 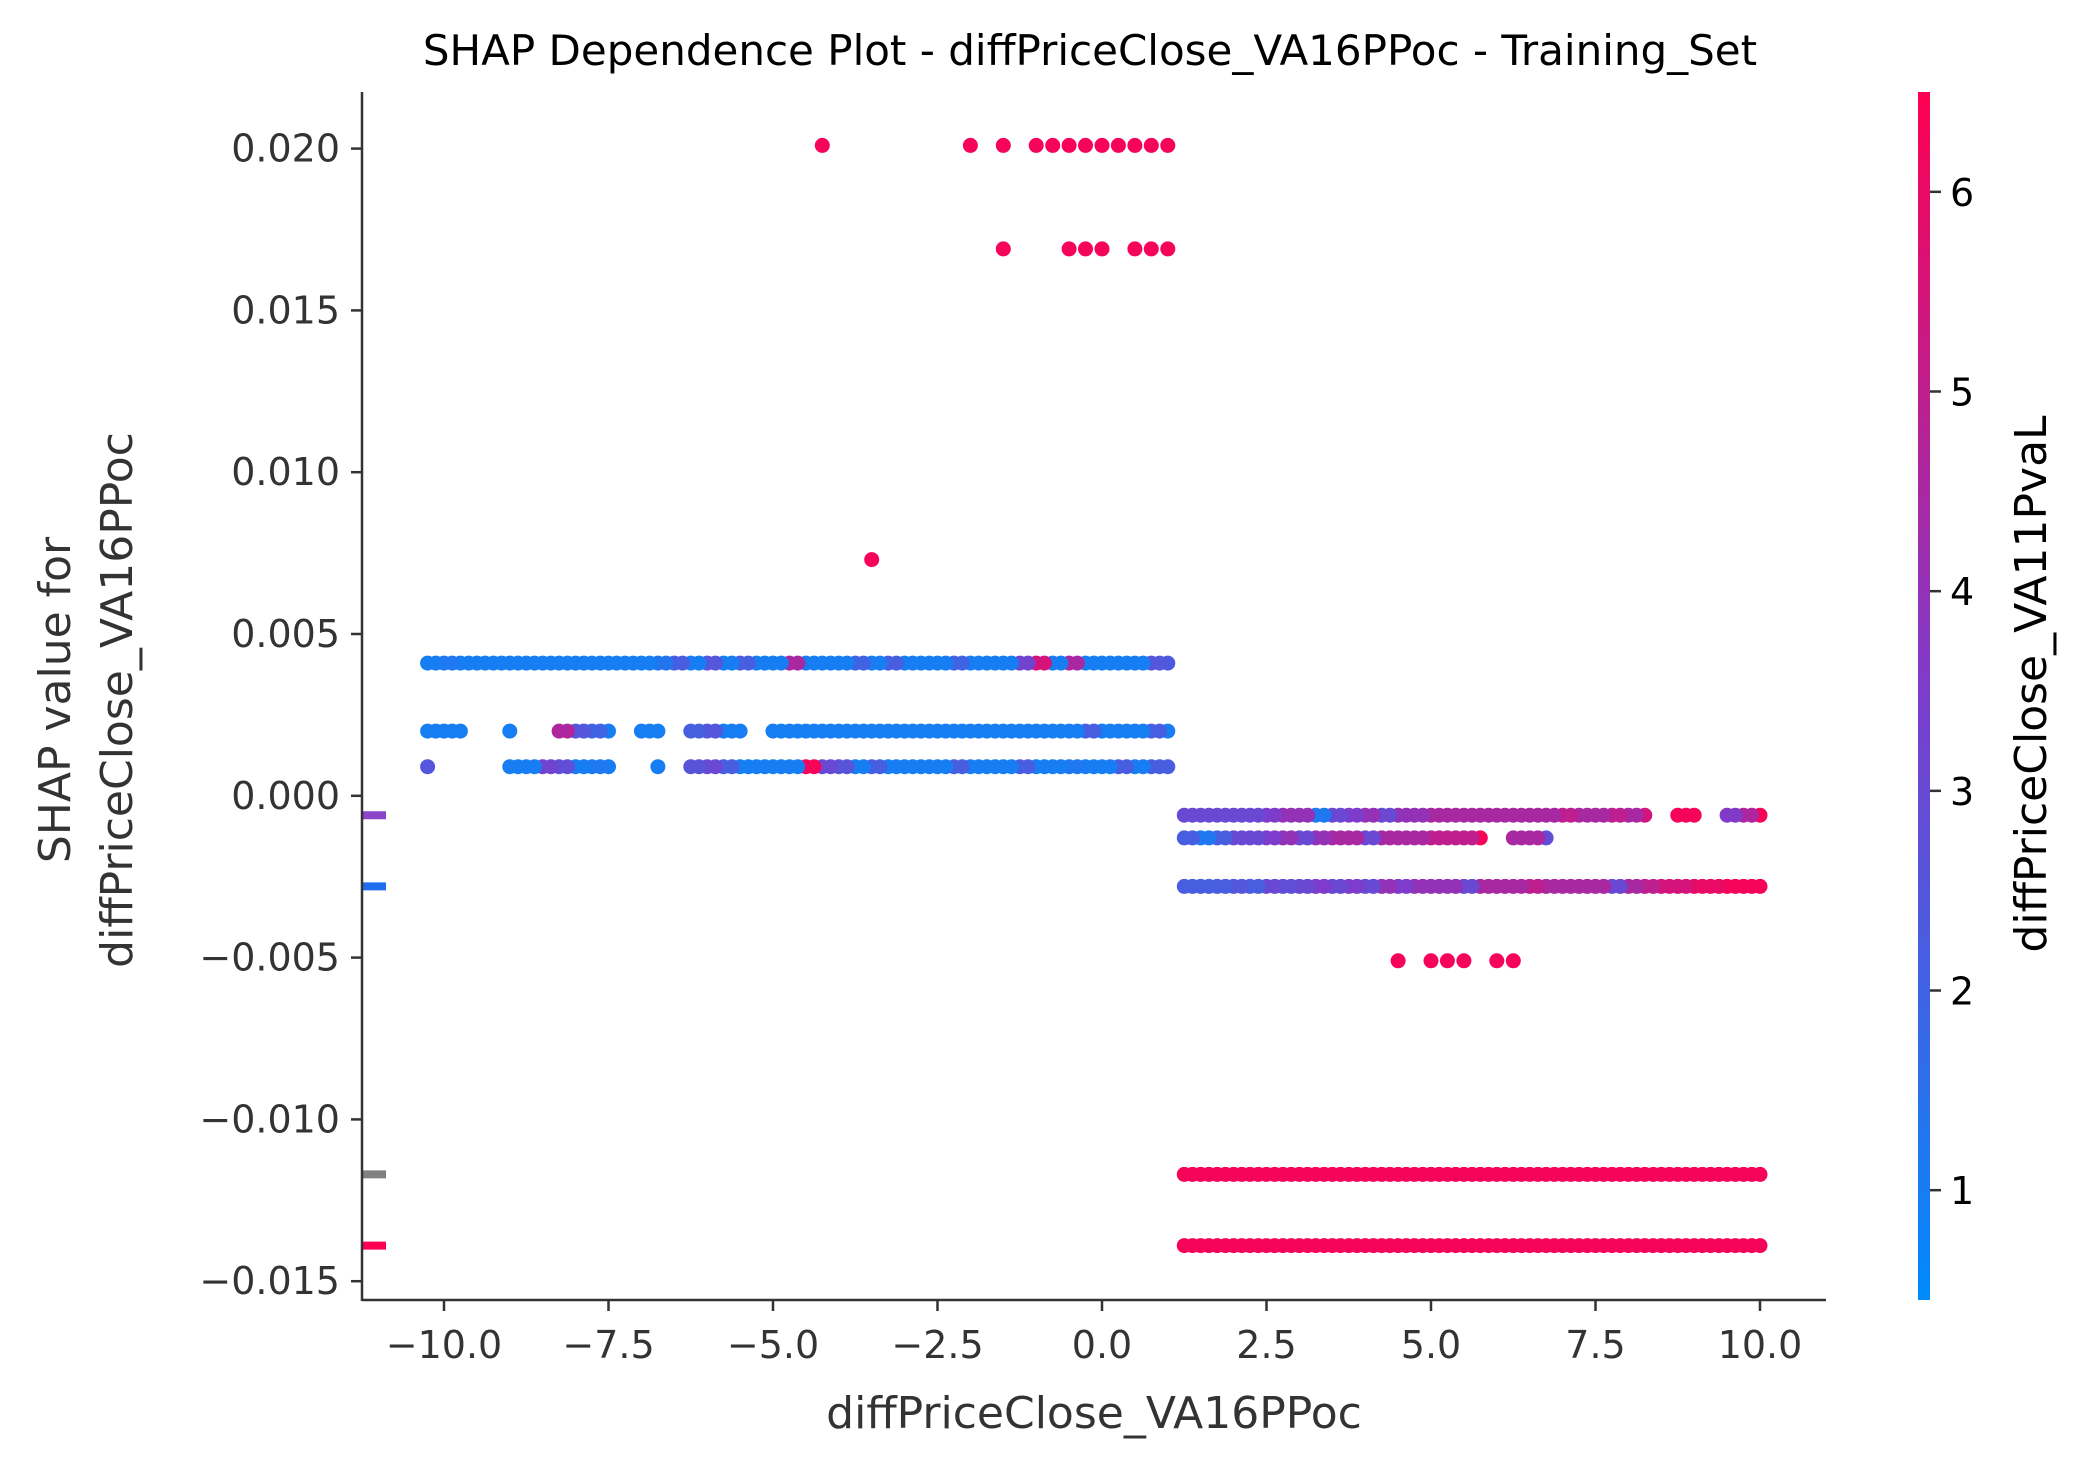 I want to click on colorbar-tick-label: 4, so click(x=1962, y=592).